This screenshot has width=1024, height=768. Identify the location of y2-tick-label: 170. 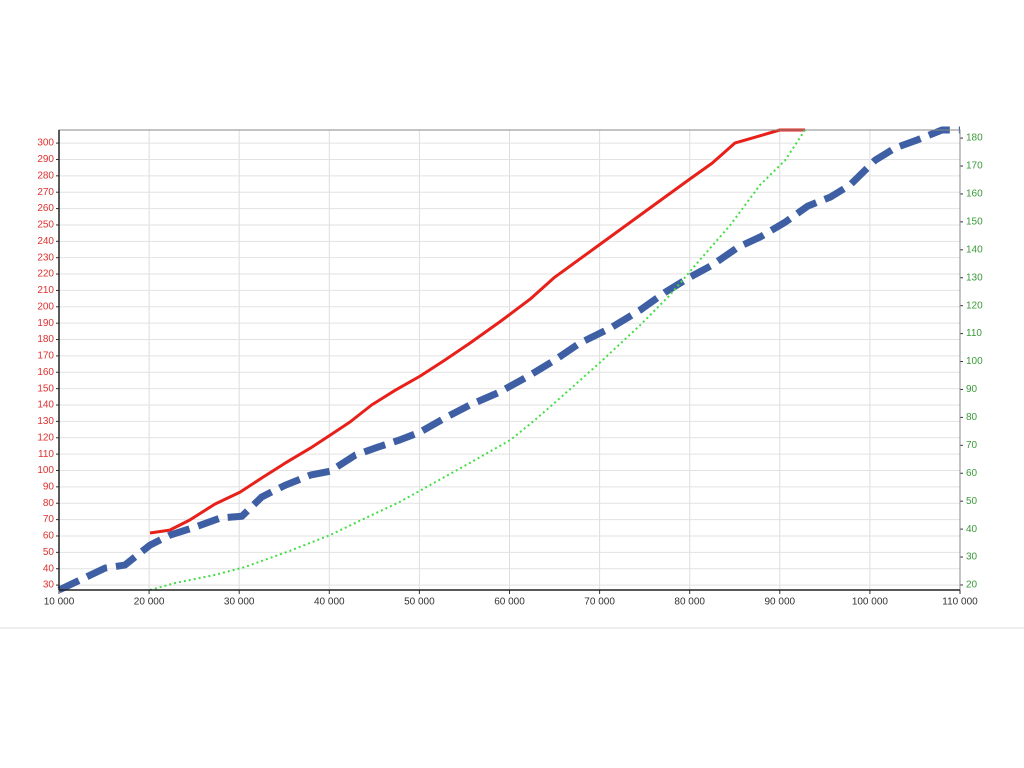
(974, 166).